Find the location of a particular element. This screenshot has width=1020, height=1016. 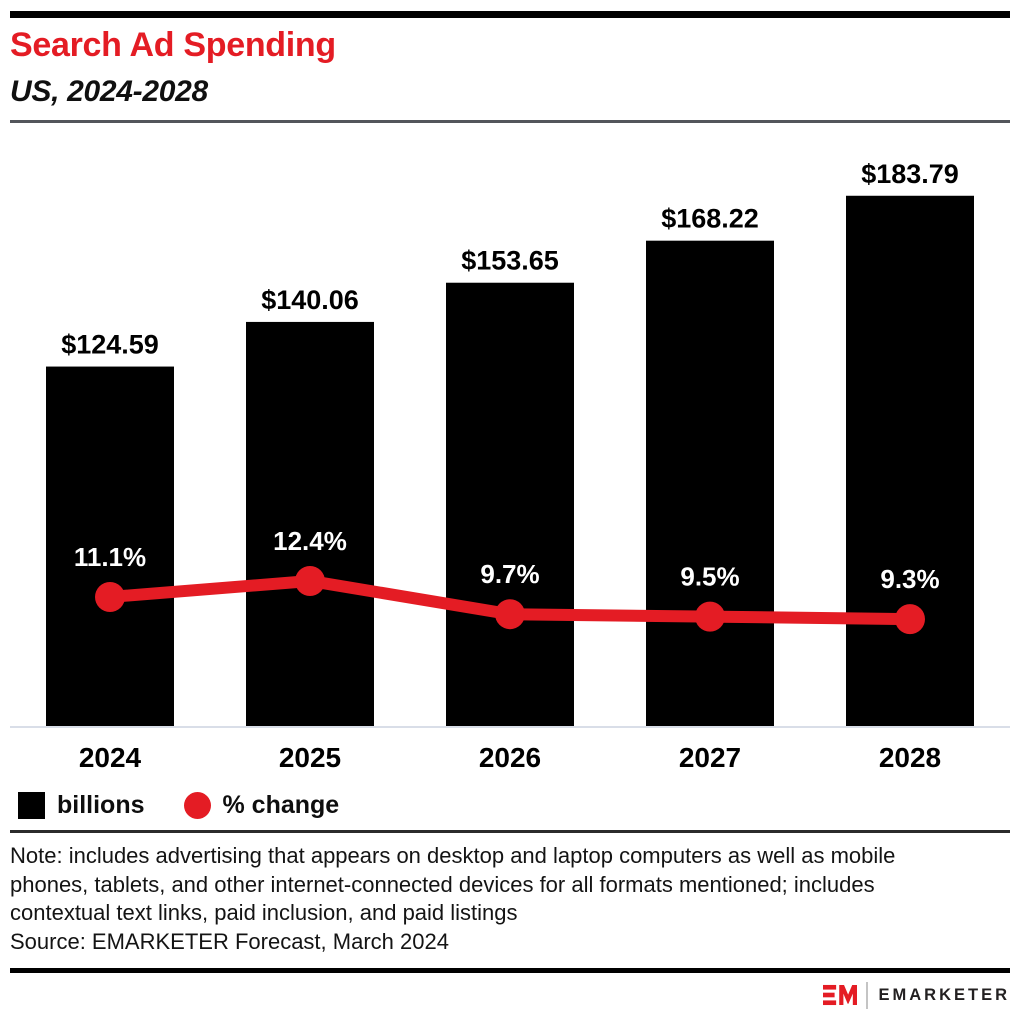

bar-value-label: $153.65 is located at coordinates (510, 261).